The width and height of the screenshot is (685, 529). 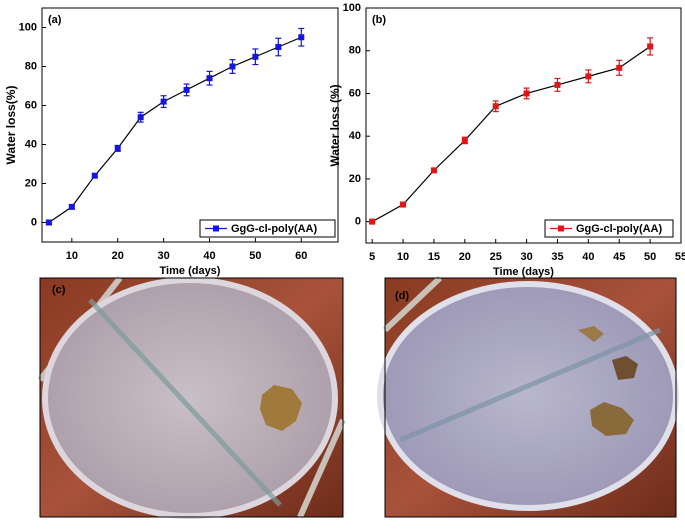 I want to click on x-tick-label: 45, so click(x=619, y=257).